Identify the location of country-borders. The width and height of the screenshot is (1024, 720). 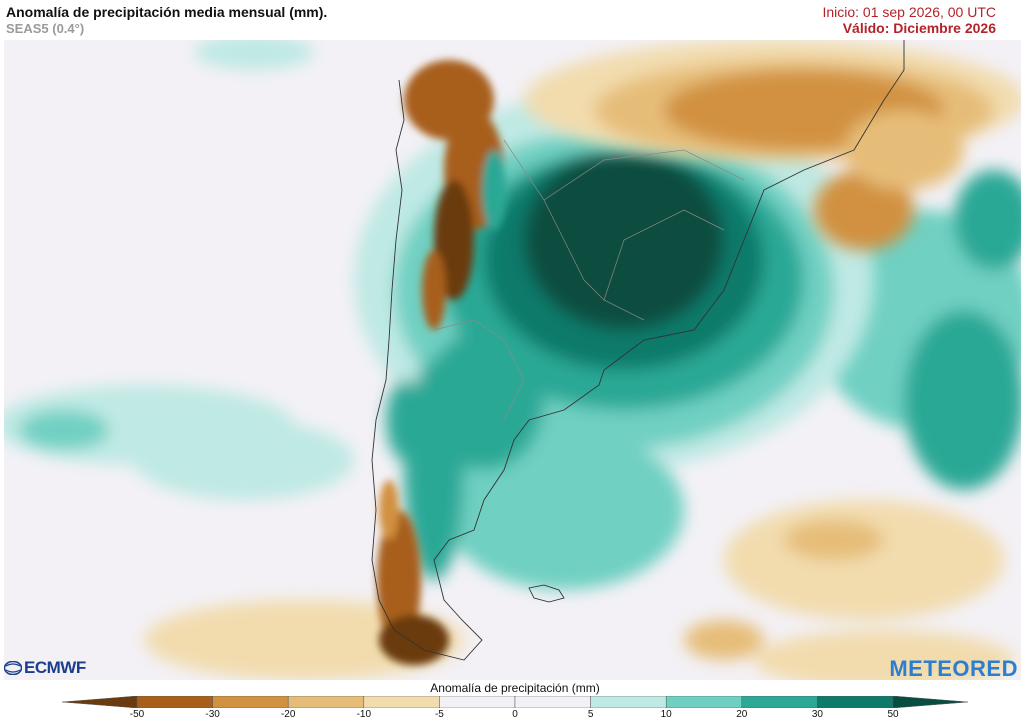
(589, 280).